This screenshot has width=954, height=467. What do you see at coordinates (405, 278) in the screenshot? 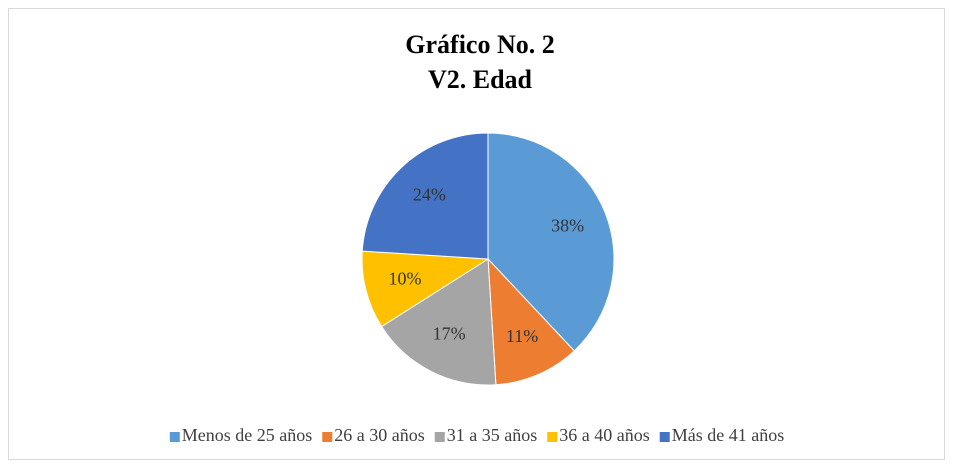
I see `data-label: 10%` at bounding box center [405, 278].